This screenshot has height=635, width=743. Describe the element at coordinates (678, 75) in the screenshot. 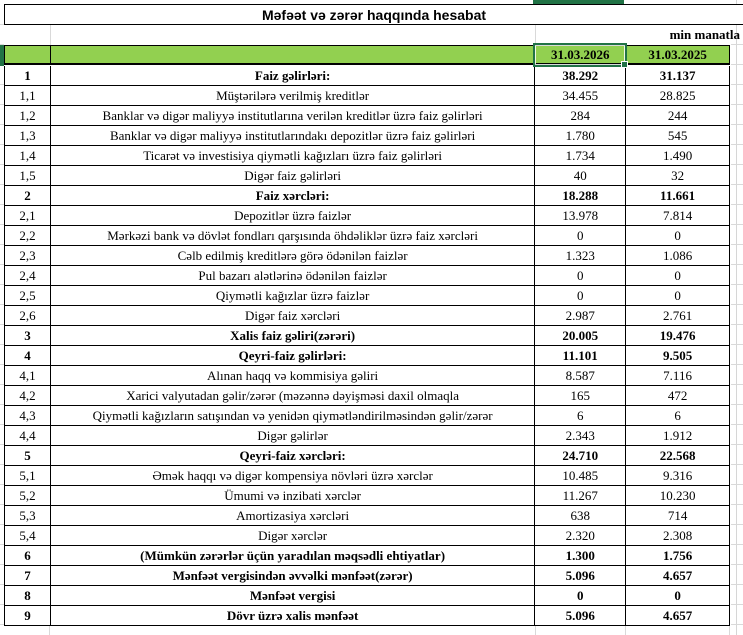

I see `row-value-2025-cell: 31.137` at that location.